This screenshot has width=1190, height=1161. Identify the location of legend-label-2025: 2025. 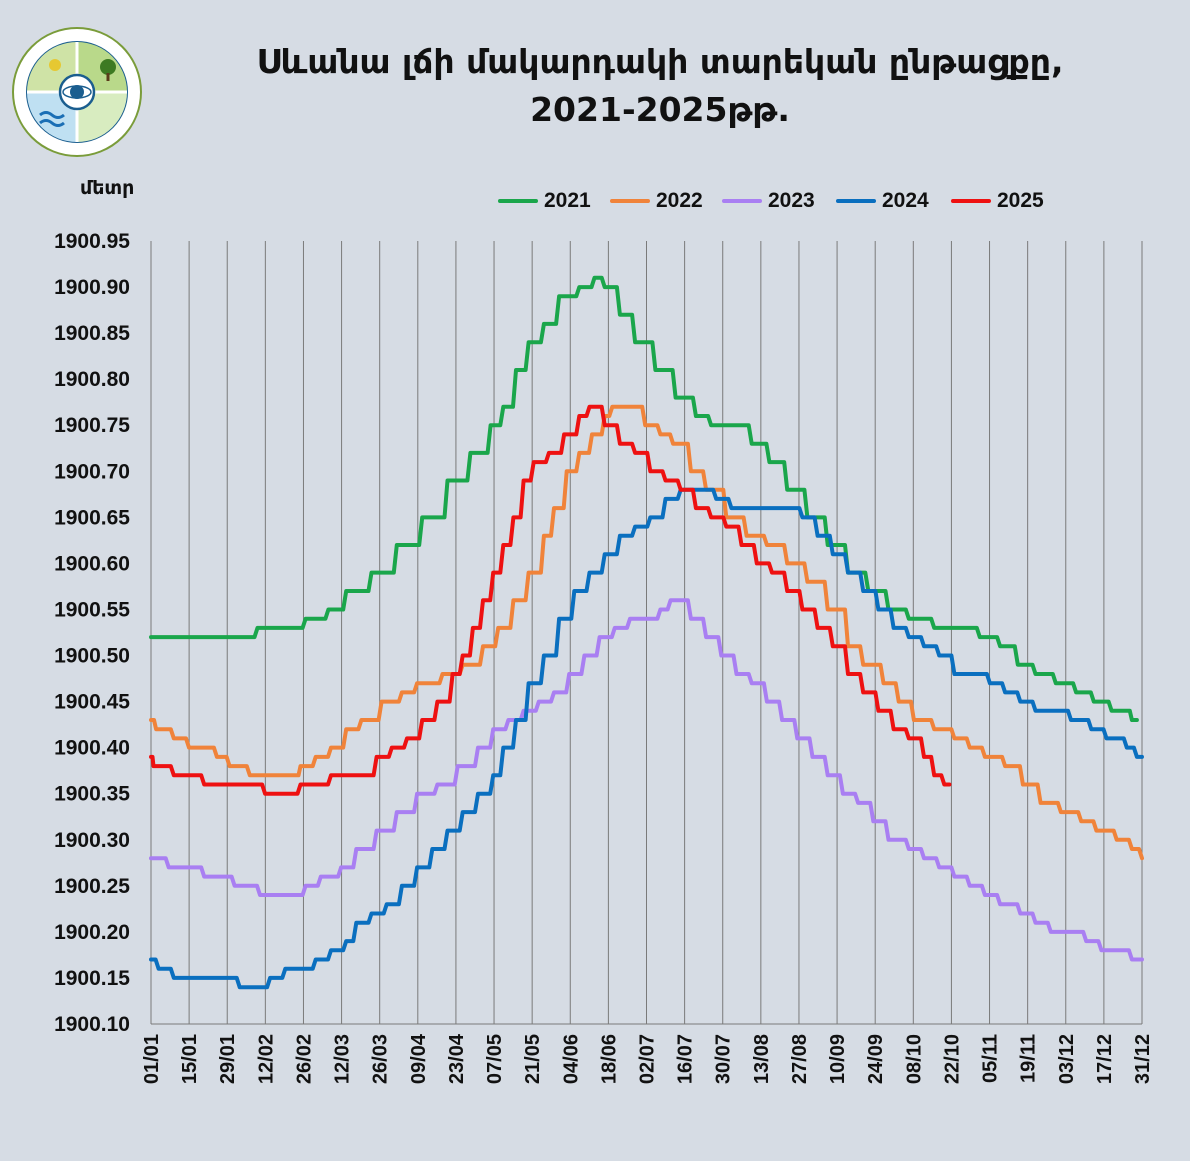
(1020, 200).